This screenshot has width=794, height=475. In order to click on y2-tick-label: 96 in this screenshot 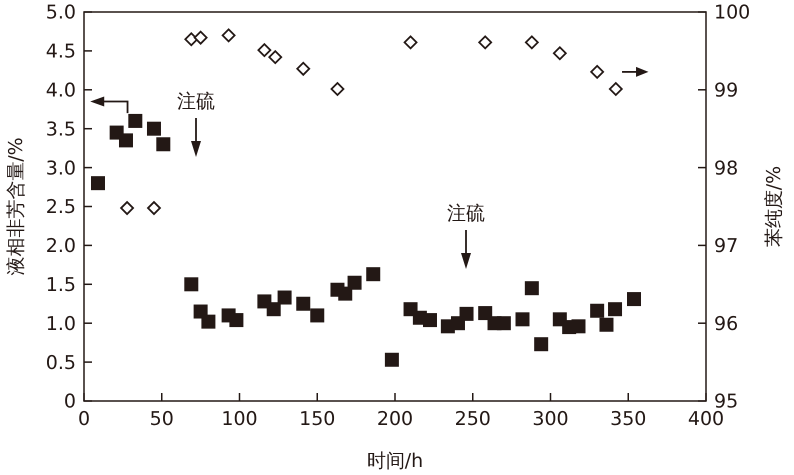, I will do `click(726, 323)`.